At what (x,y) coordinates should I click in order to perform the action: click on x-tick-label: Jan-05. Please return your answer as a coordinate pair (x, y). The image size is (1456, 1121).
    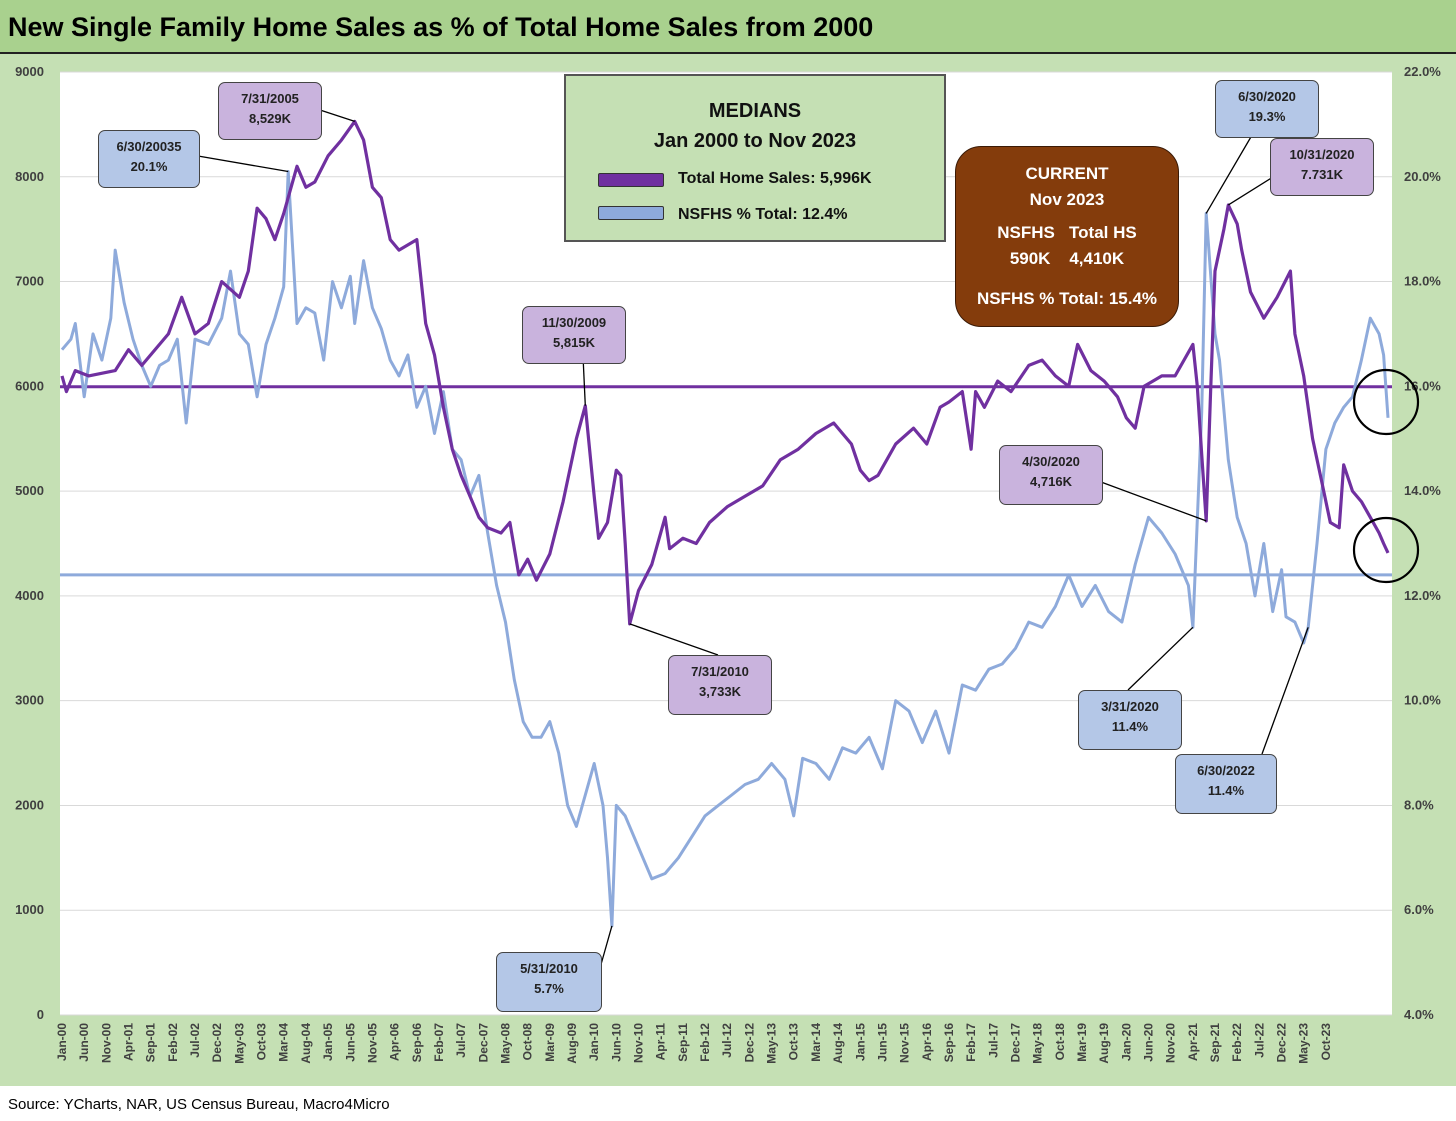
    Looking at the image, I should click on (328, 1042).